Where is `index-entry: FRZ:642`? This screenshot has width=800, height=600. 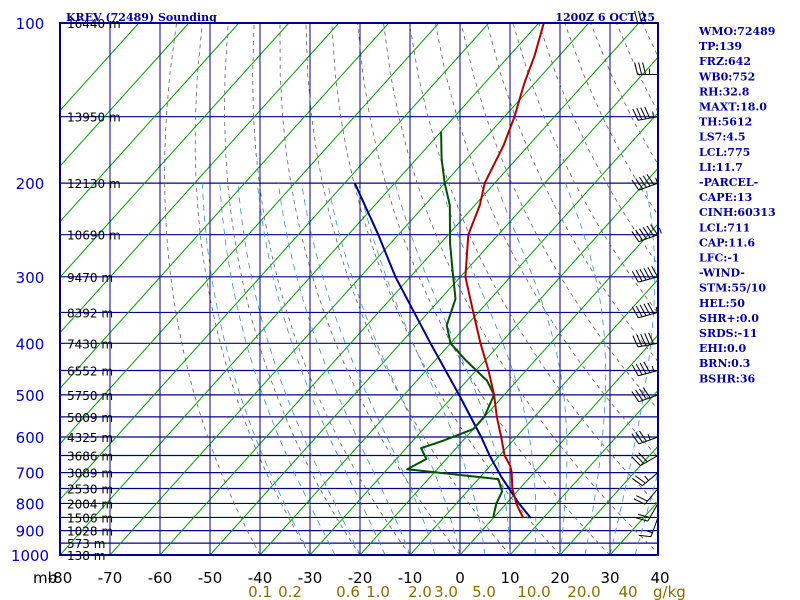
index-entry: FRZ:642 is located at coordinates (725, 61).